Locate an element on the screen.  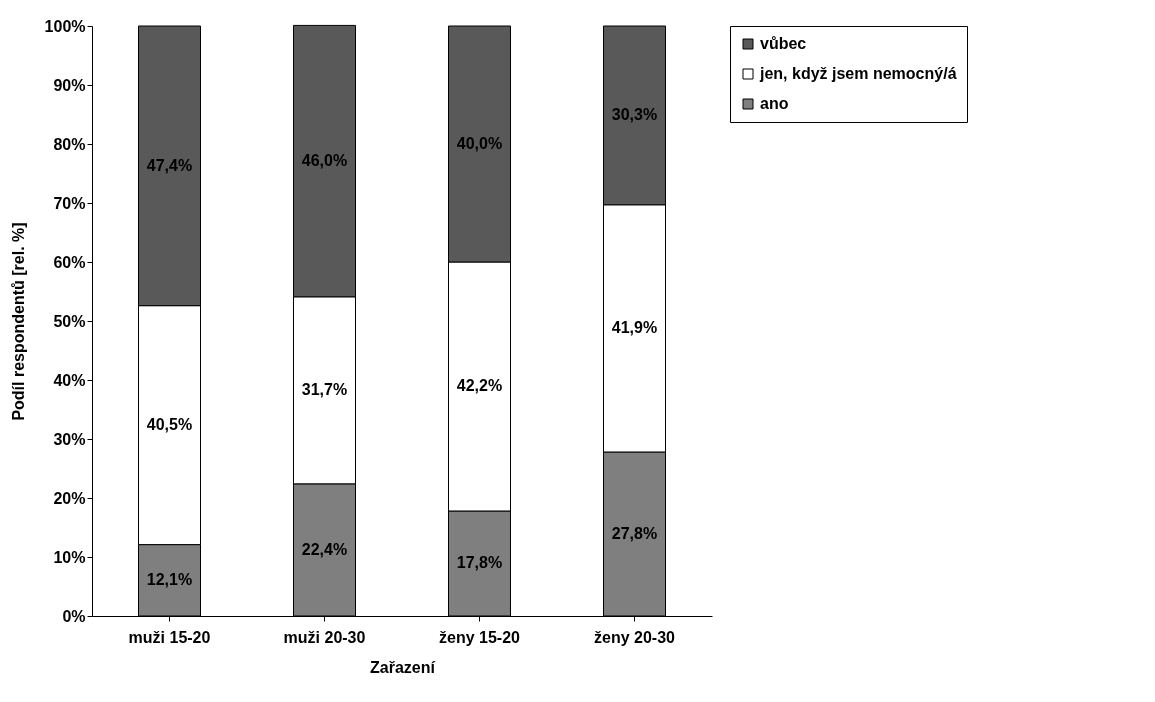
y-tick-label: 60% is located at coordinates (69, 262).